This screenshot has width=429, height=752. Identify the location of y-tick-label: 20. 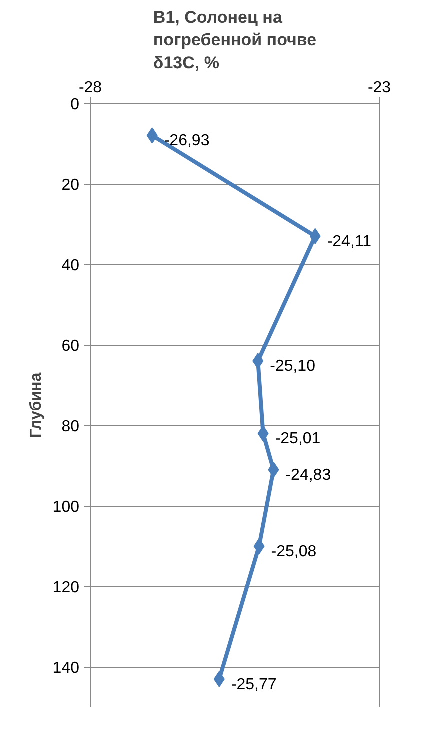
(71, 185).